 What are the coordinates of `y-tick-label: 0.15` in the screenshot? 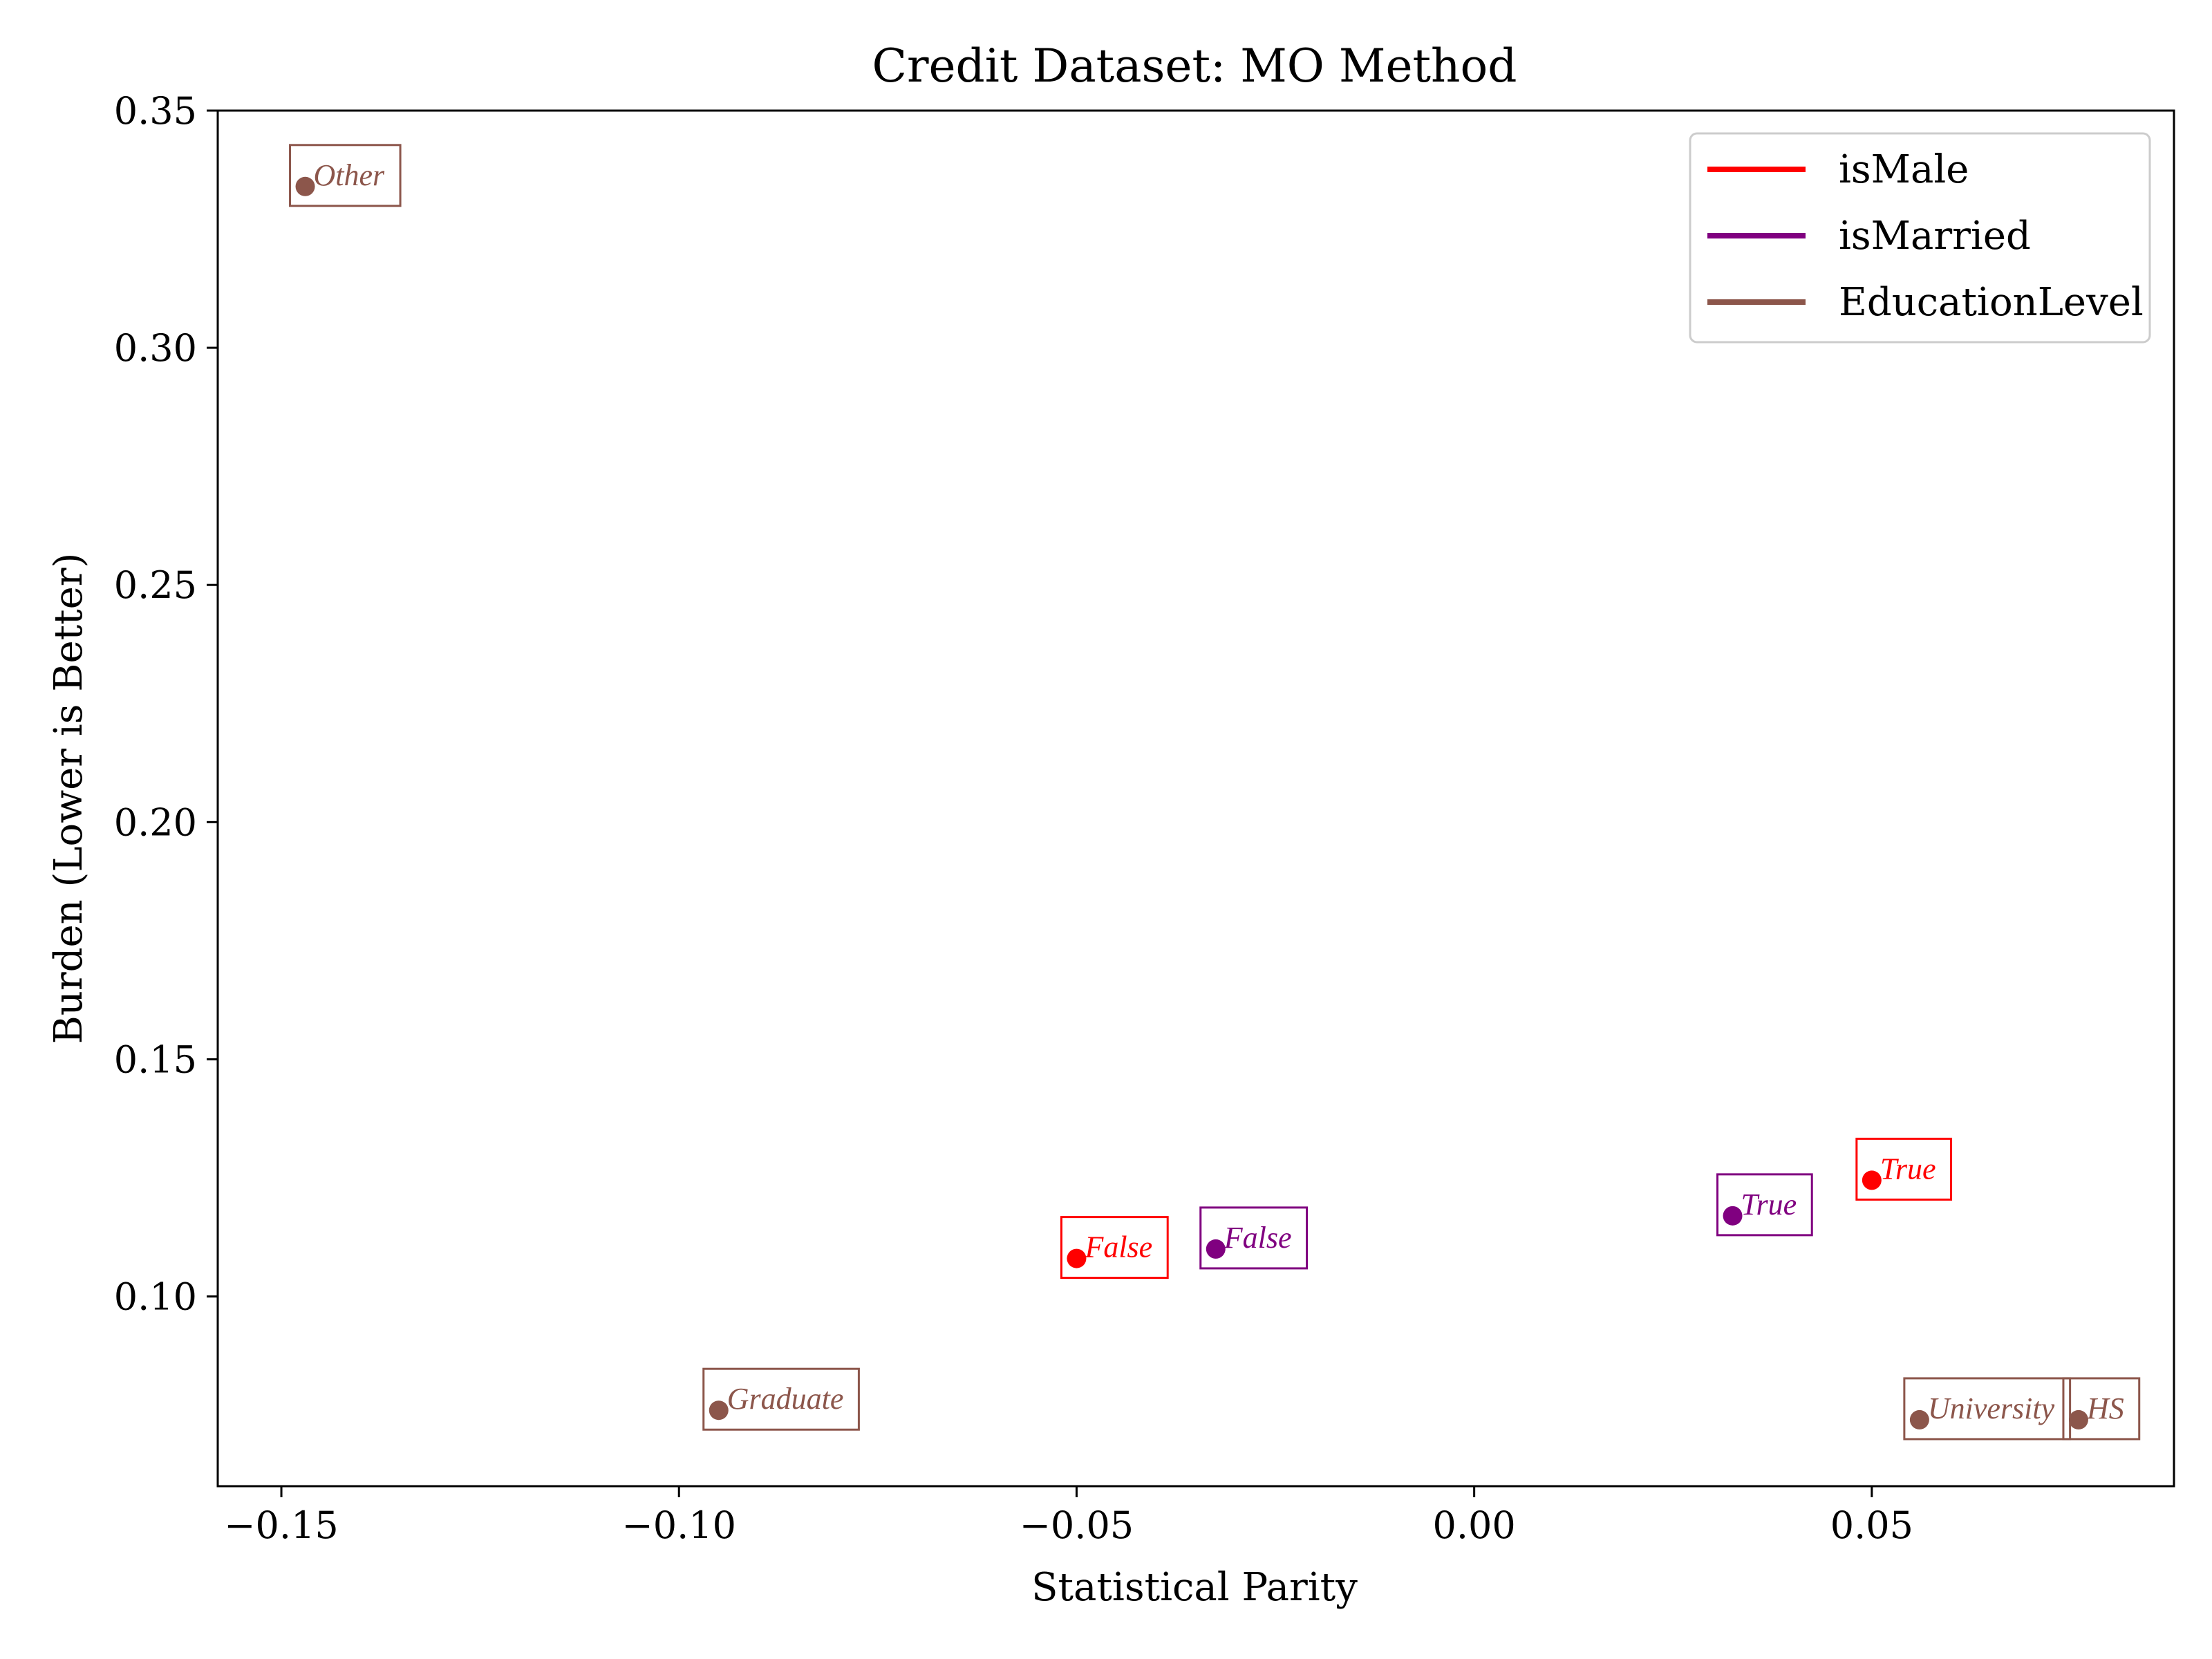 It's located at (155, 1059).